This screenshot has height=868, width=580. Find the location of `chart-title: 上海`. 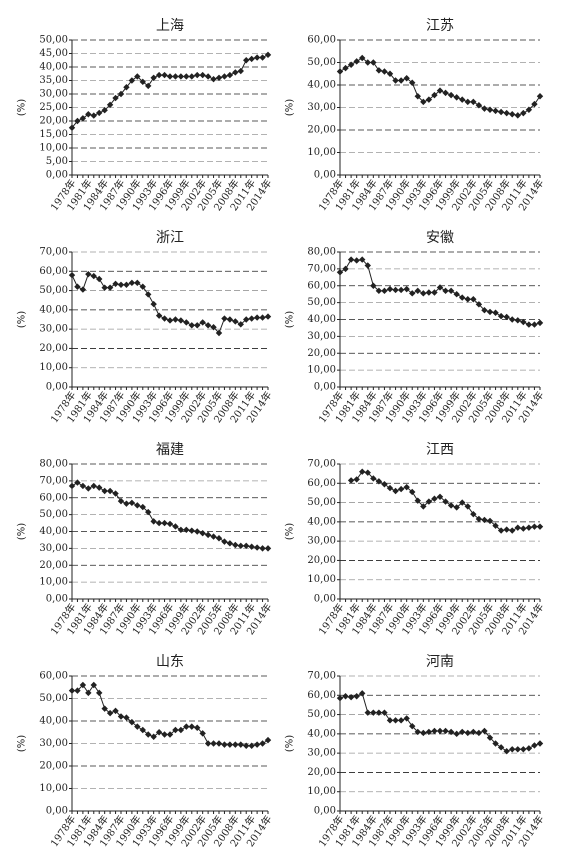

chart-title: 上海 is located at coordinates (170, 26).